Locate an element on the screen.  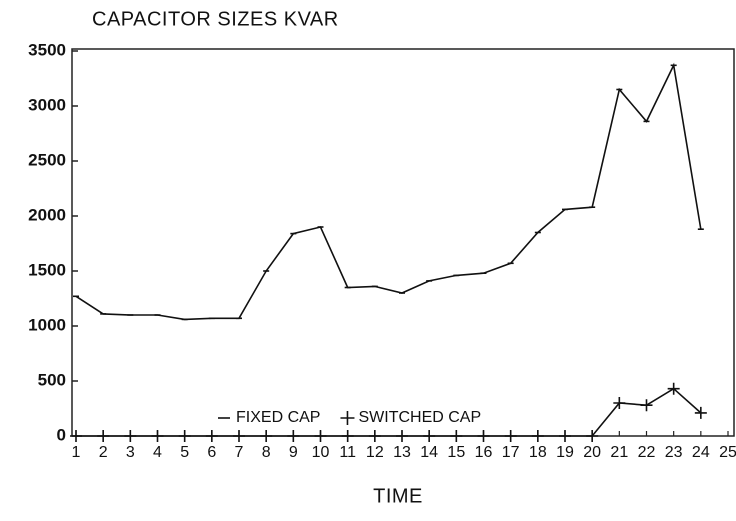
x-tick-label: 1 is located at coordinates (76, 452).